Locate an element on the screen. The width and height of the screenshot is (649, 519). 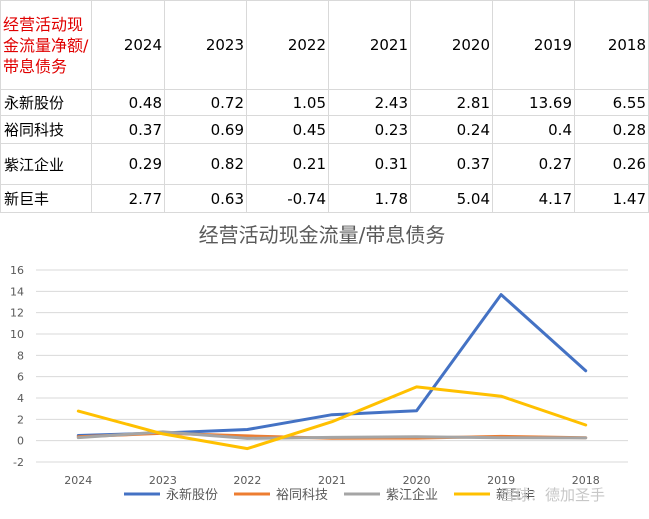
table-cell: 0.24 is located at coordinates (451, 129).